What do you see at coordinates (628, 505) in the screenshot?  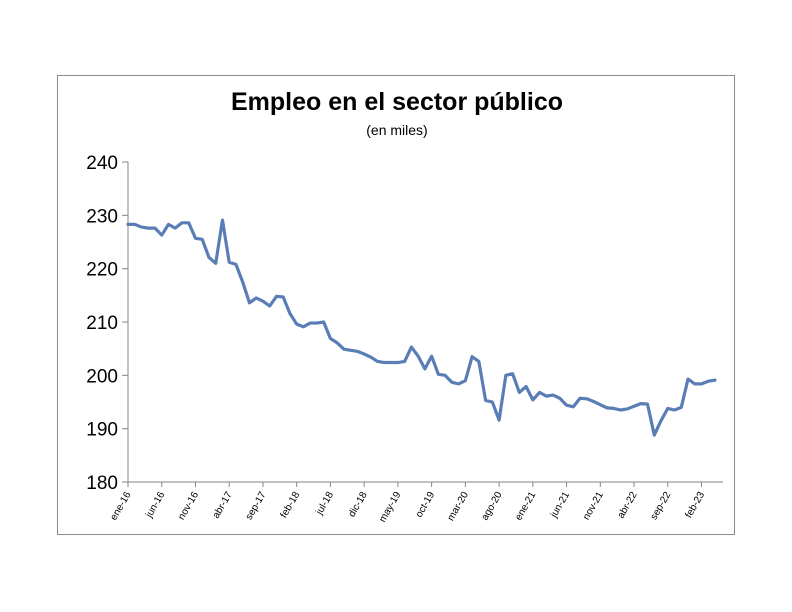 I see `x-tick-label: abr-22` at bounding box center [628, 505].